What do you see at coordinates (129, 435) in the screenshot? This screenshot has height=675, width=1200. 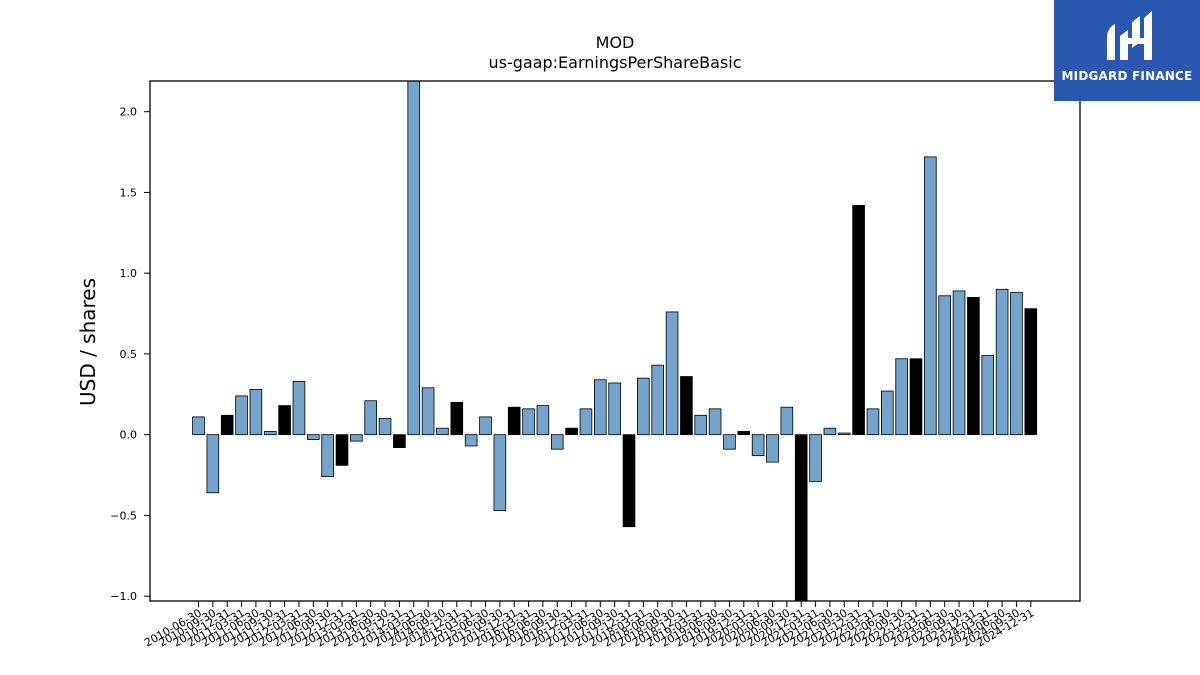 I see `y-tick-label: 0.0` at bounding box center [129, 435].